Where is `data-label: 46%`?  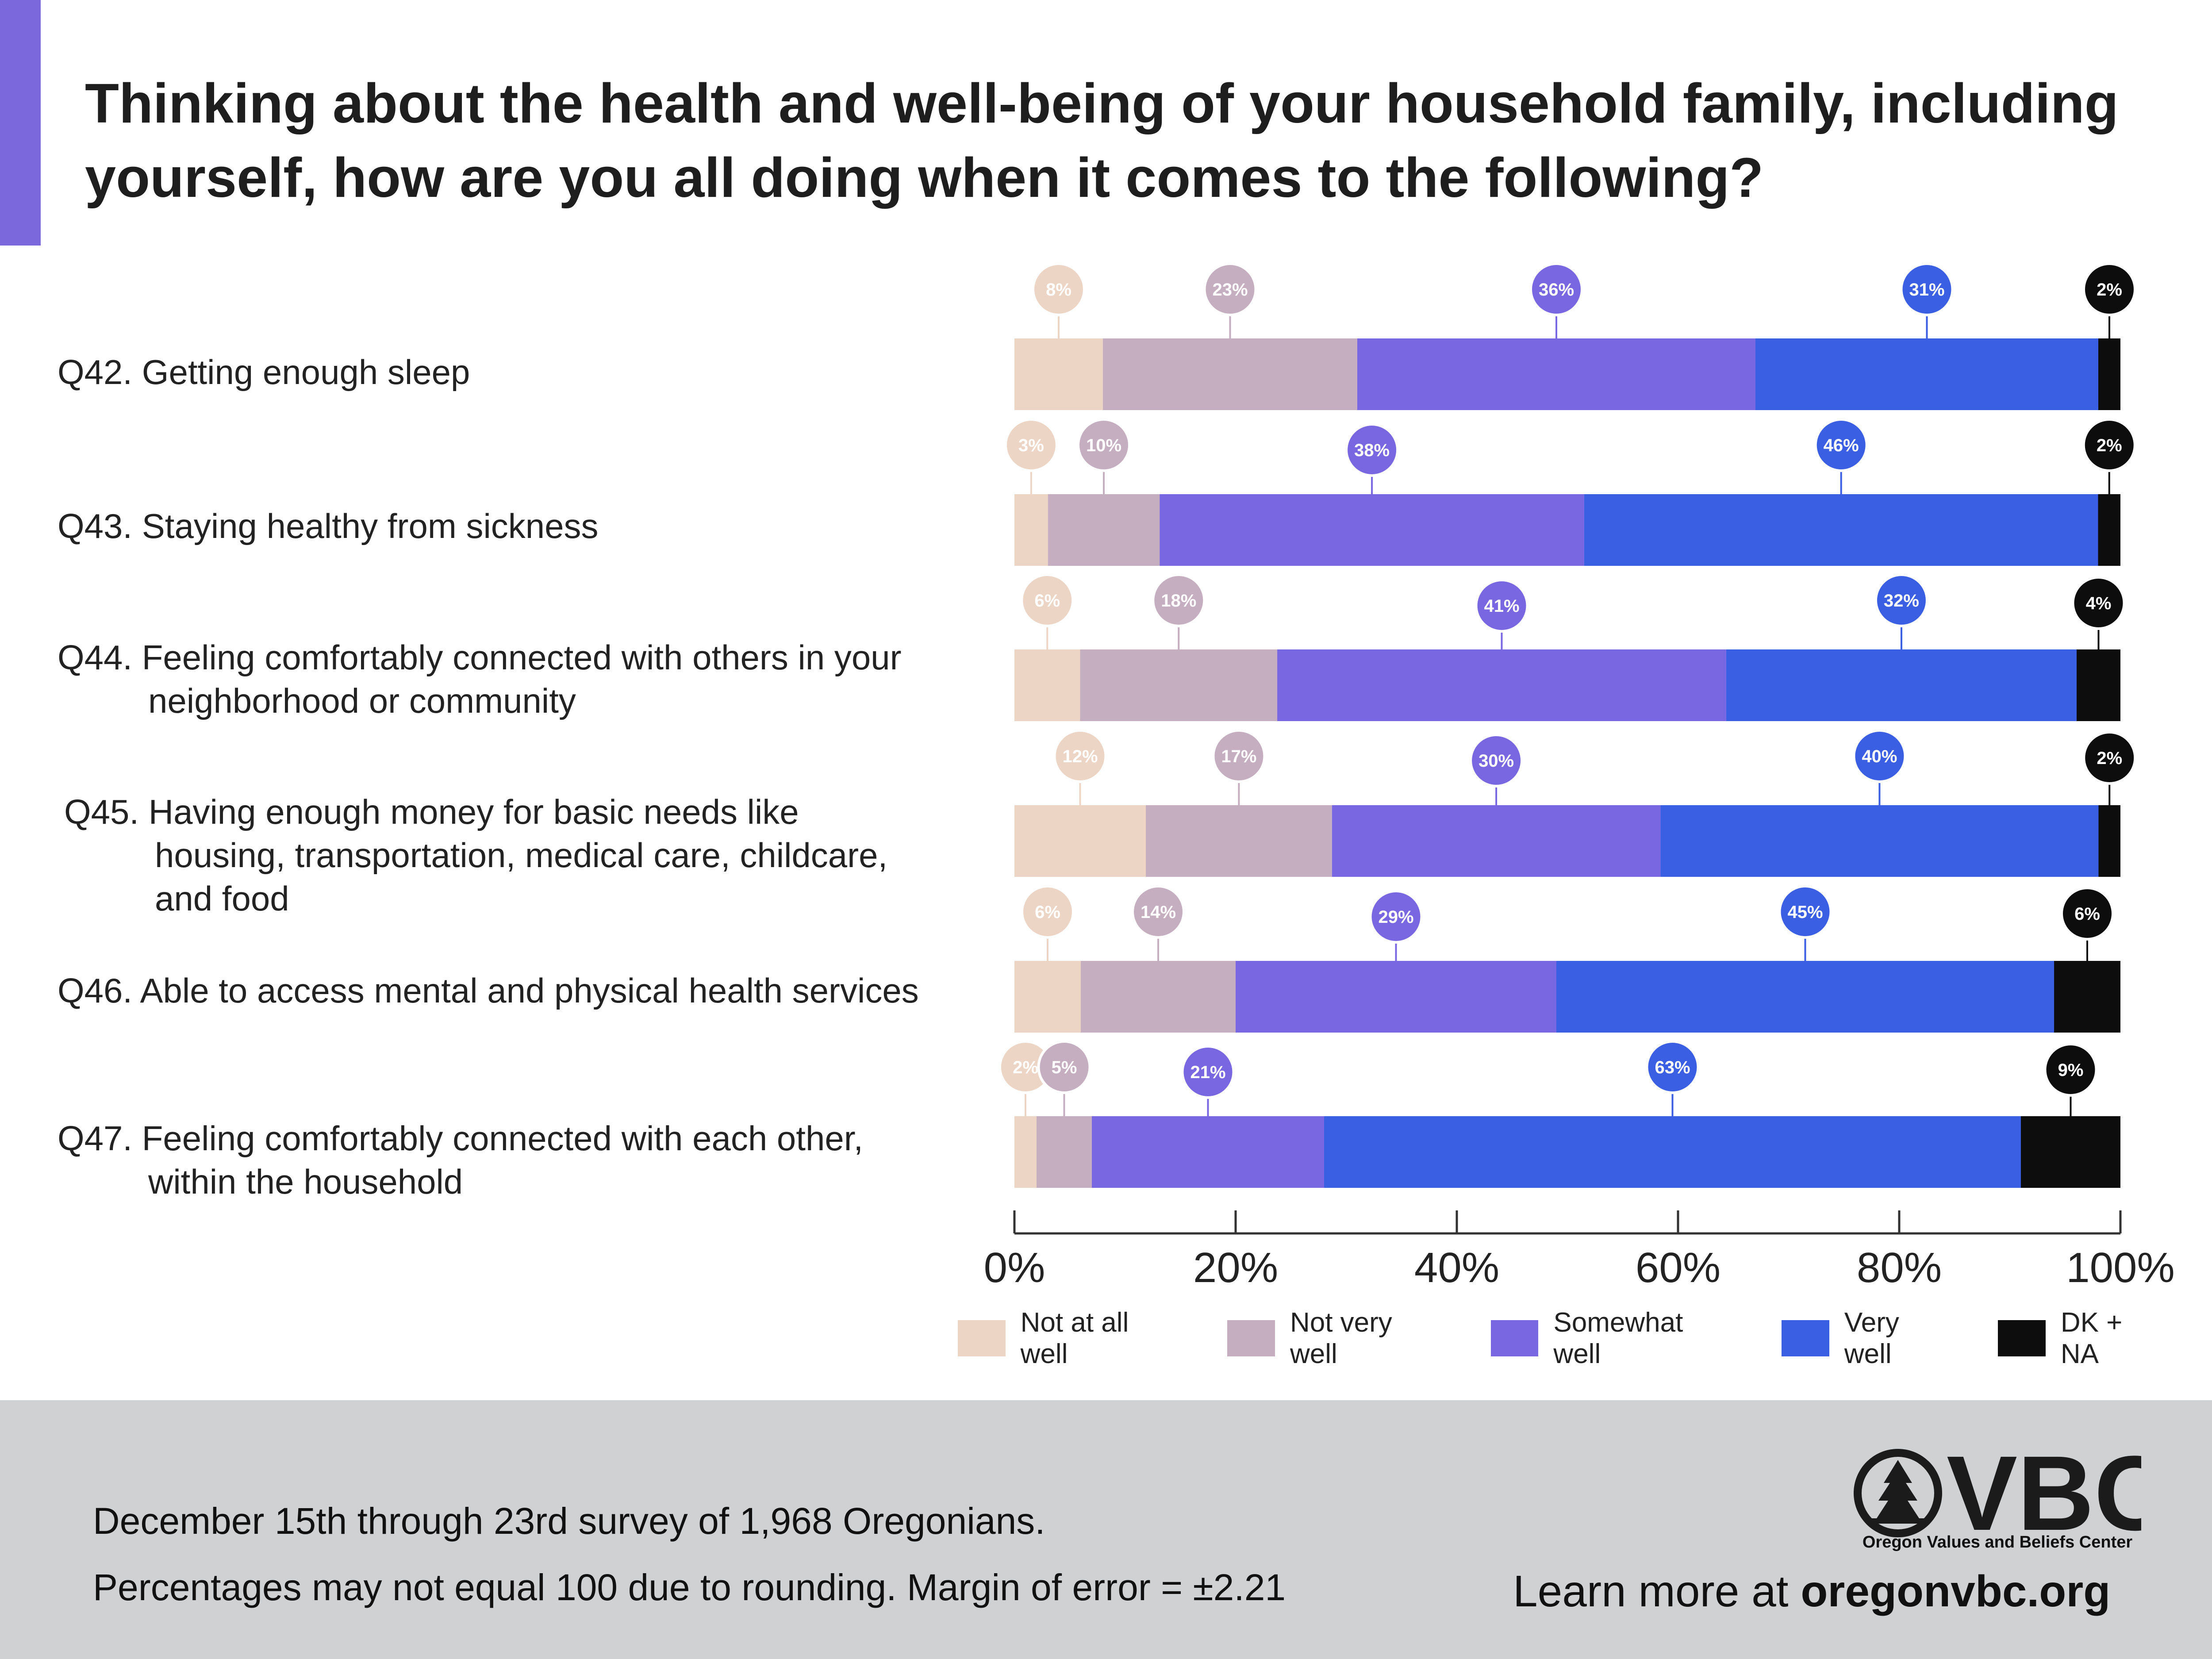 data-label: 46% is located at coordinates (1841, 446).